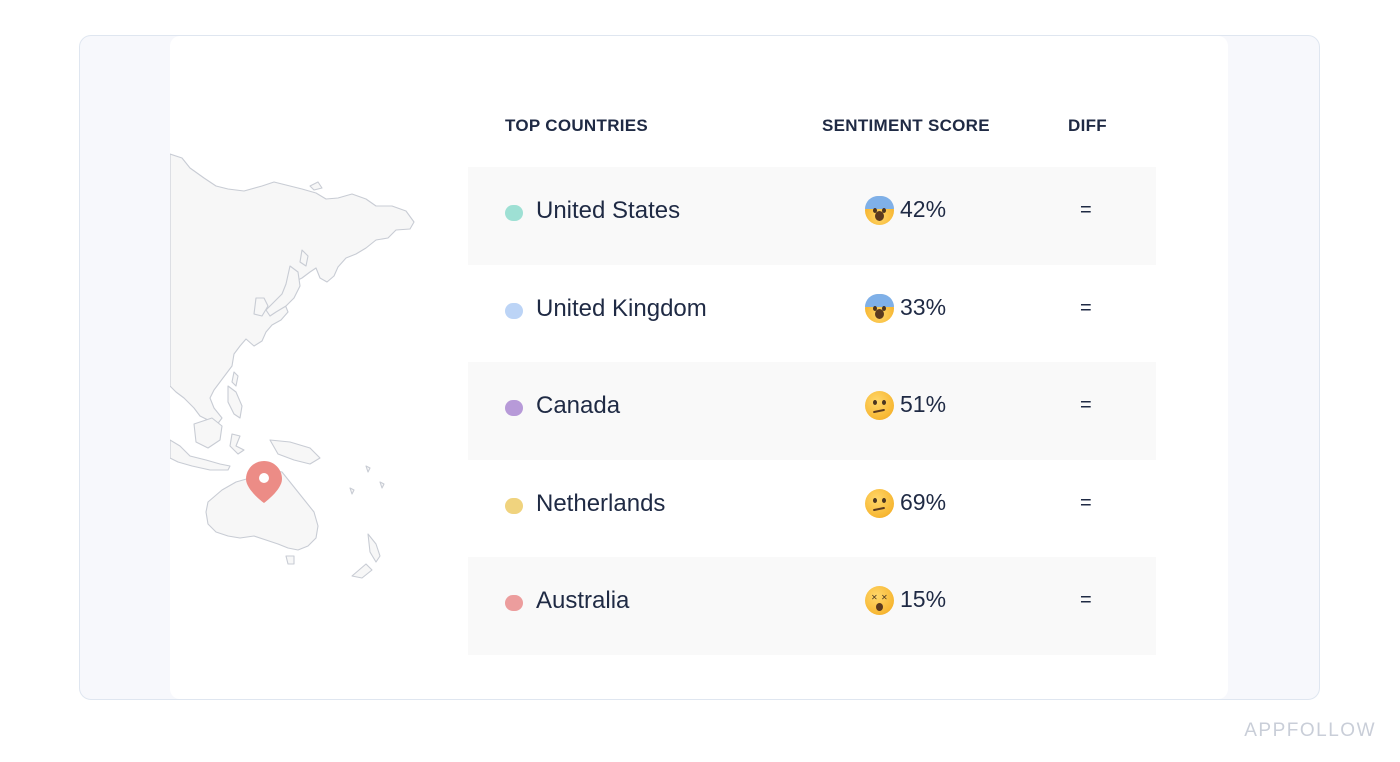  I want to click on map-outline, so click(292, 366).